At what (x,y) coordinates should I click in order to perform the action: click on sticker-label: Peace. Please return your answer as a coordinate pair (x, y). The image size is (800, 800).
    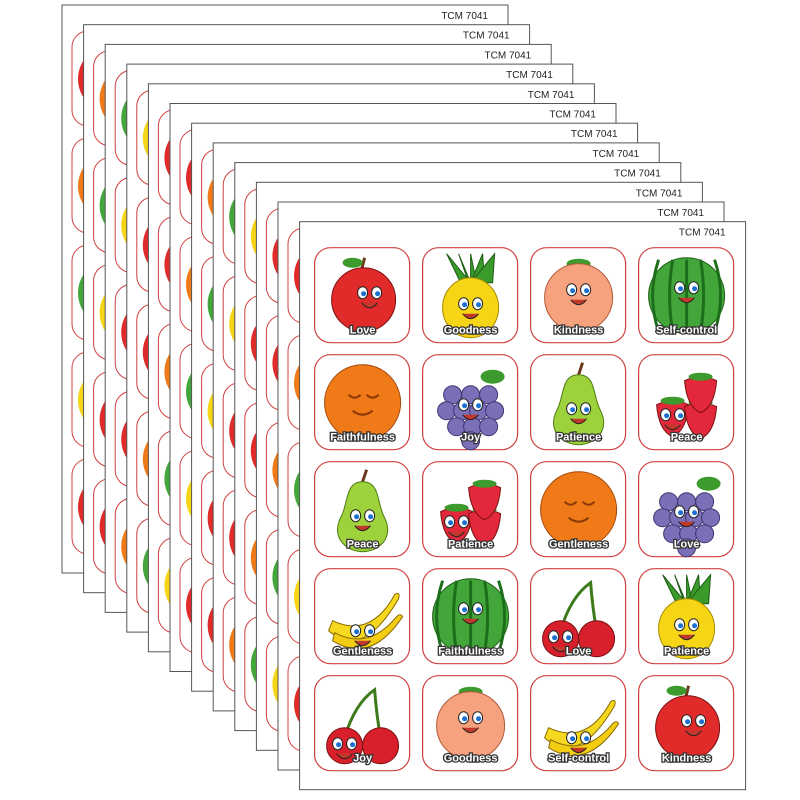
    Looking at the image, I should click on (363, 545).